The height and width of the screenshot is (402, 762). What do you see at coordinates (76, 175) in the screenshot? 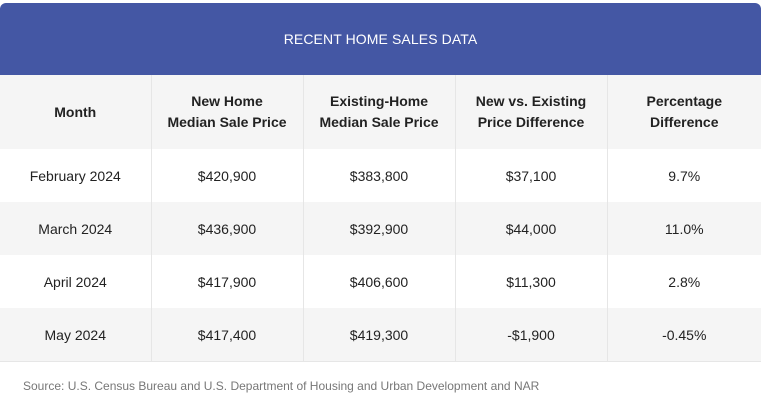
I see `cell-month: February 2024` at bounding box center [76, 175].